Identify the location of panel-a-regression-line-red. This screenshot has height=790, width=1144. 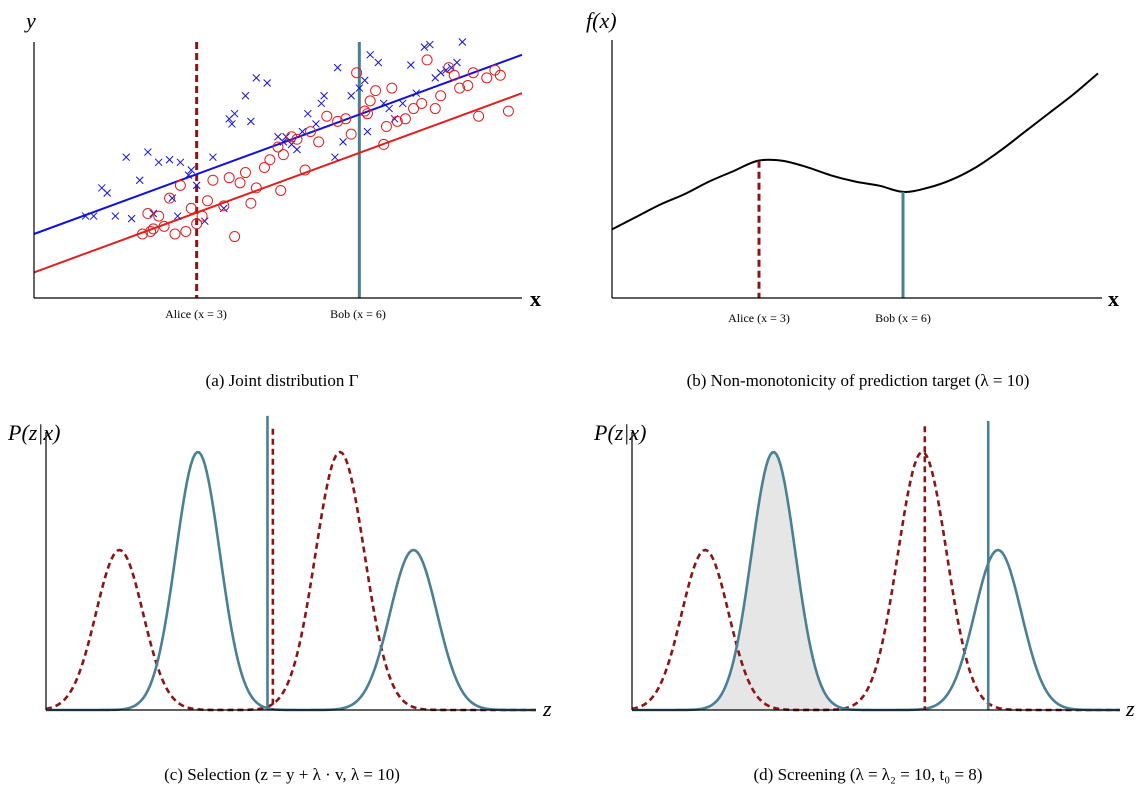
(278, 183).